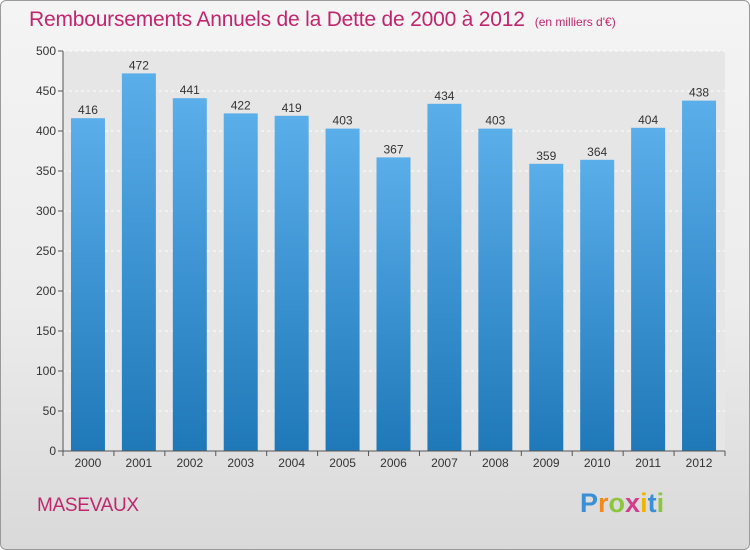 This screenshot has height=550, width=750. What do you see at coordinates (699, 463) in the screenshot?
I see `x-tick-label: 2012` at bounding box center [699, 463].